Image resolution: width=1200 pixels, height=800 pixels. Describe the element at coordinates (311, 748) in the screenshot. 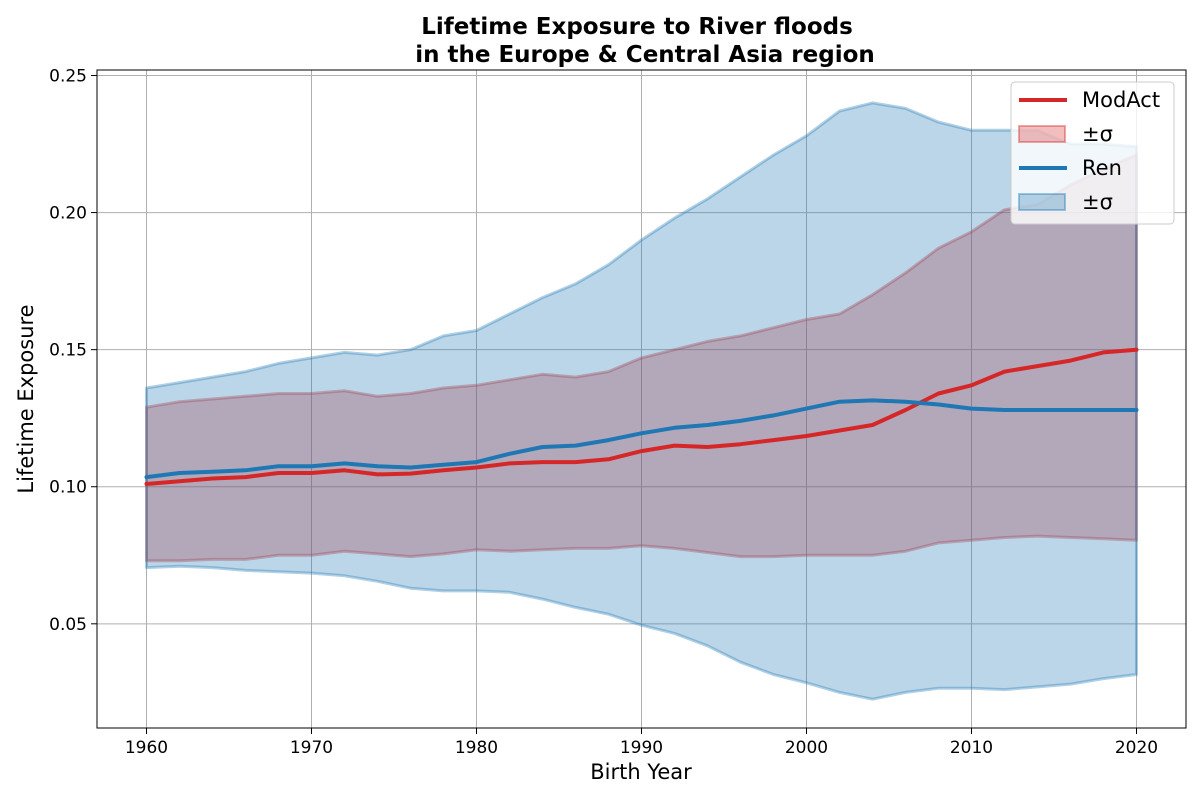

I see `x-tick-label: 1970` at that location.